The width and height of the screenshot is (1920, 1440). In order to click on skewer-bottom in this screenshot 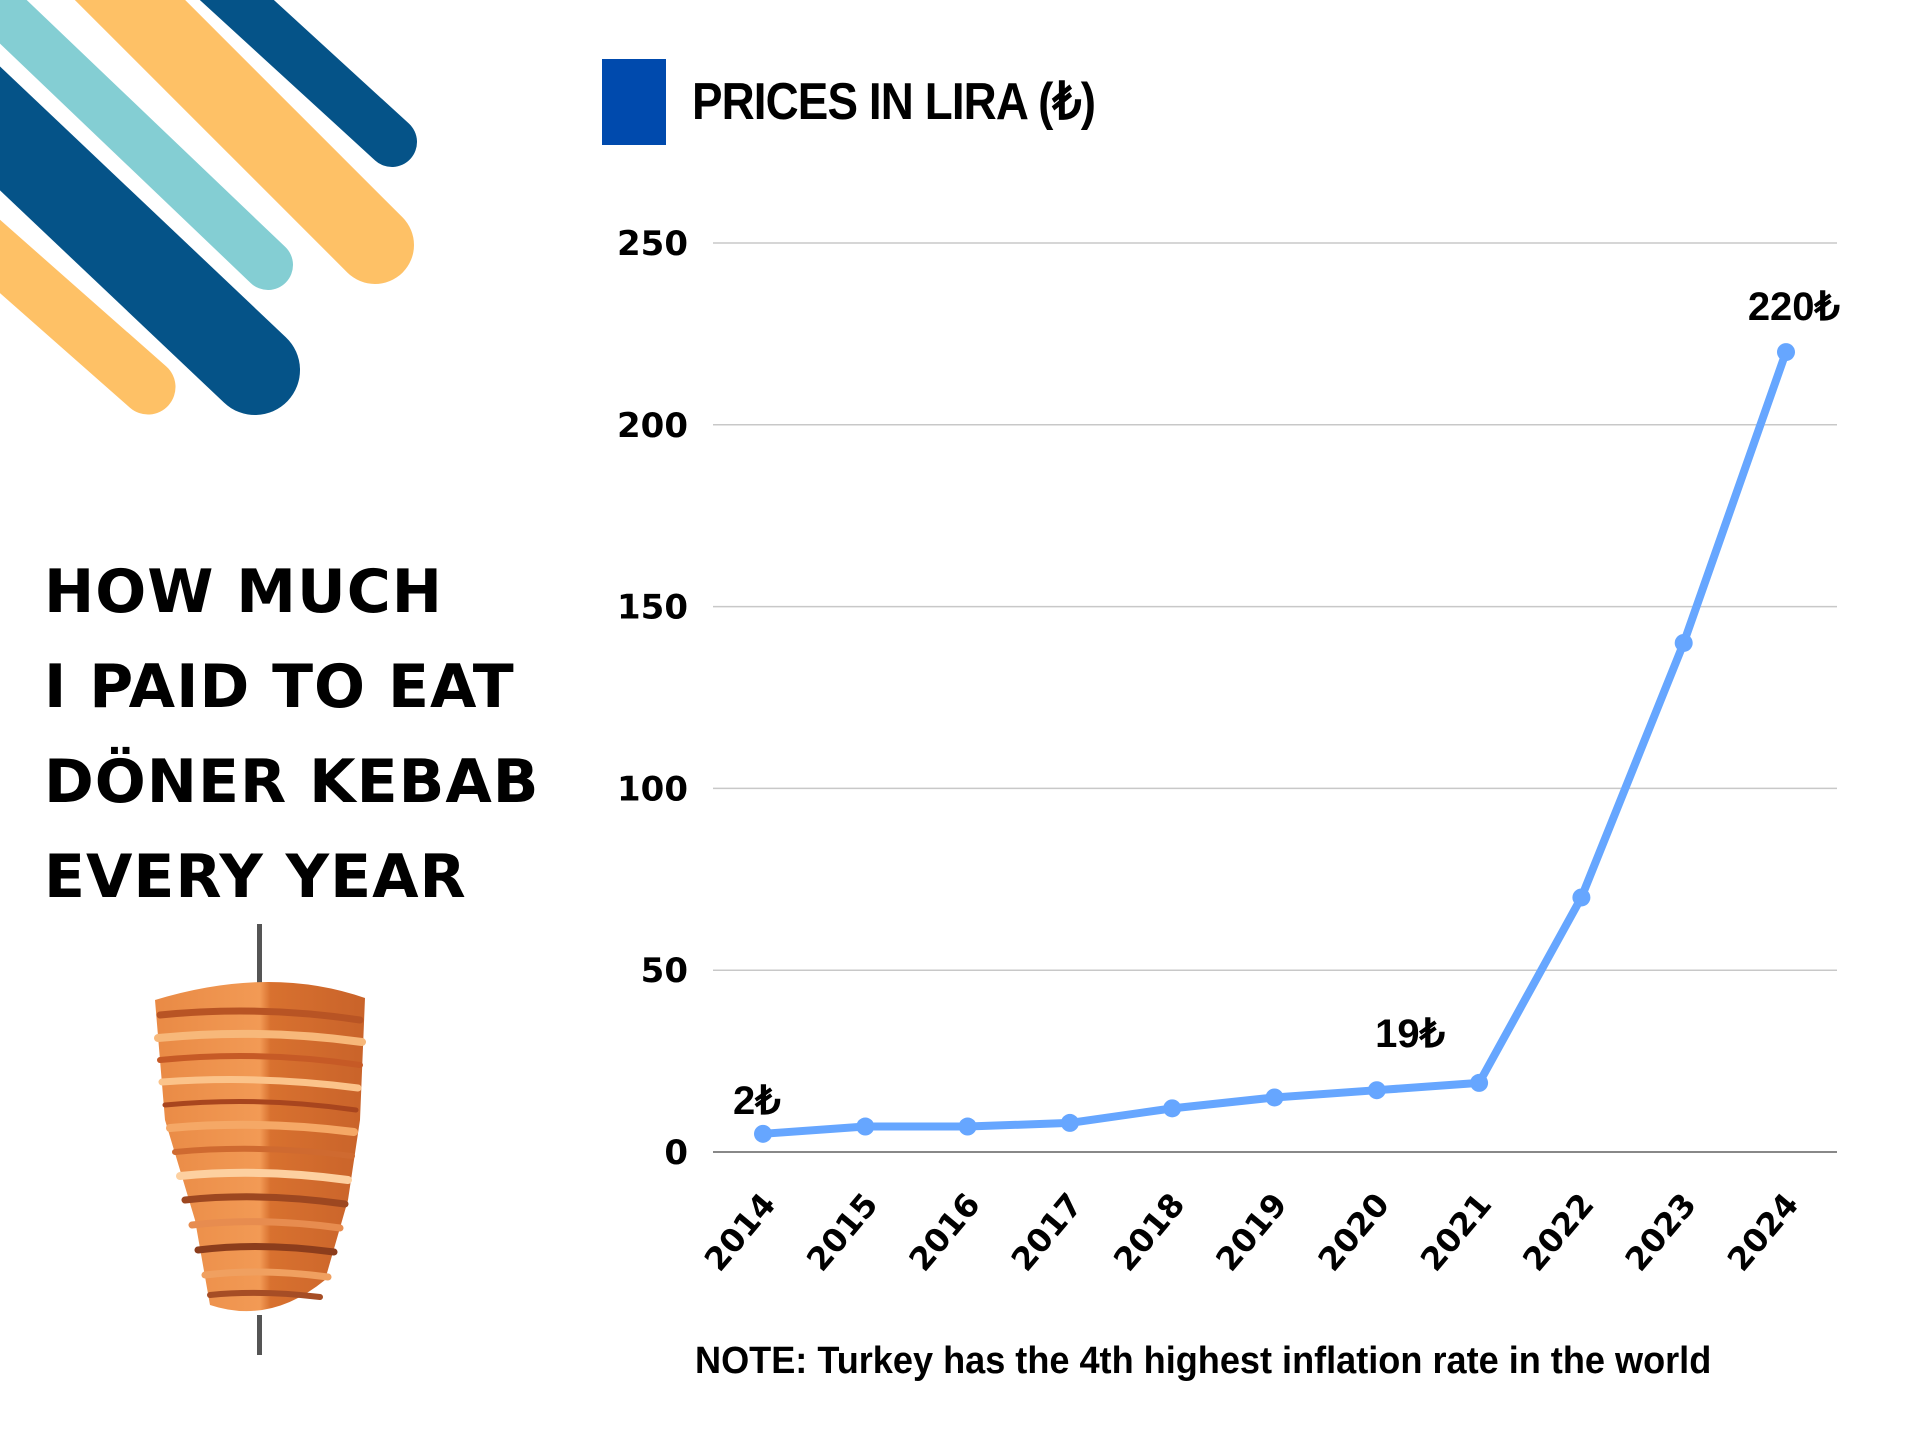, I will do `click(259, 1335)`.